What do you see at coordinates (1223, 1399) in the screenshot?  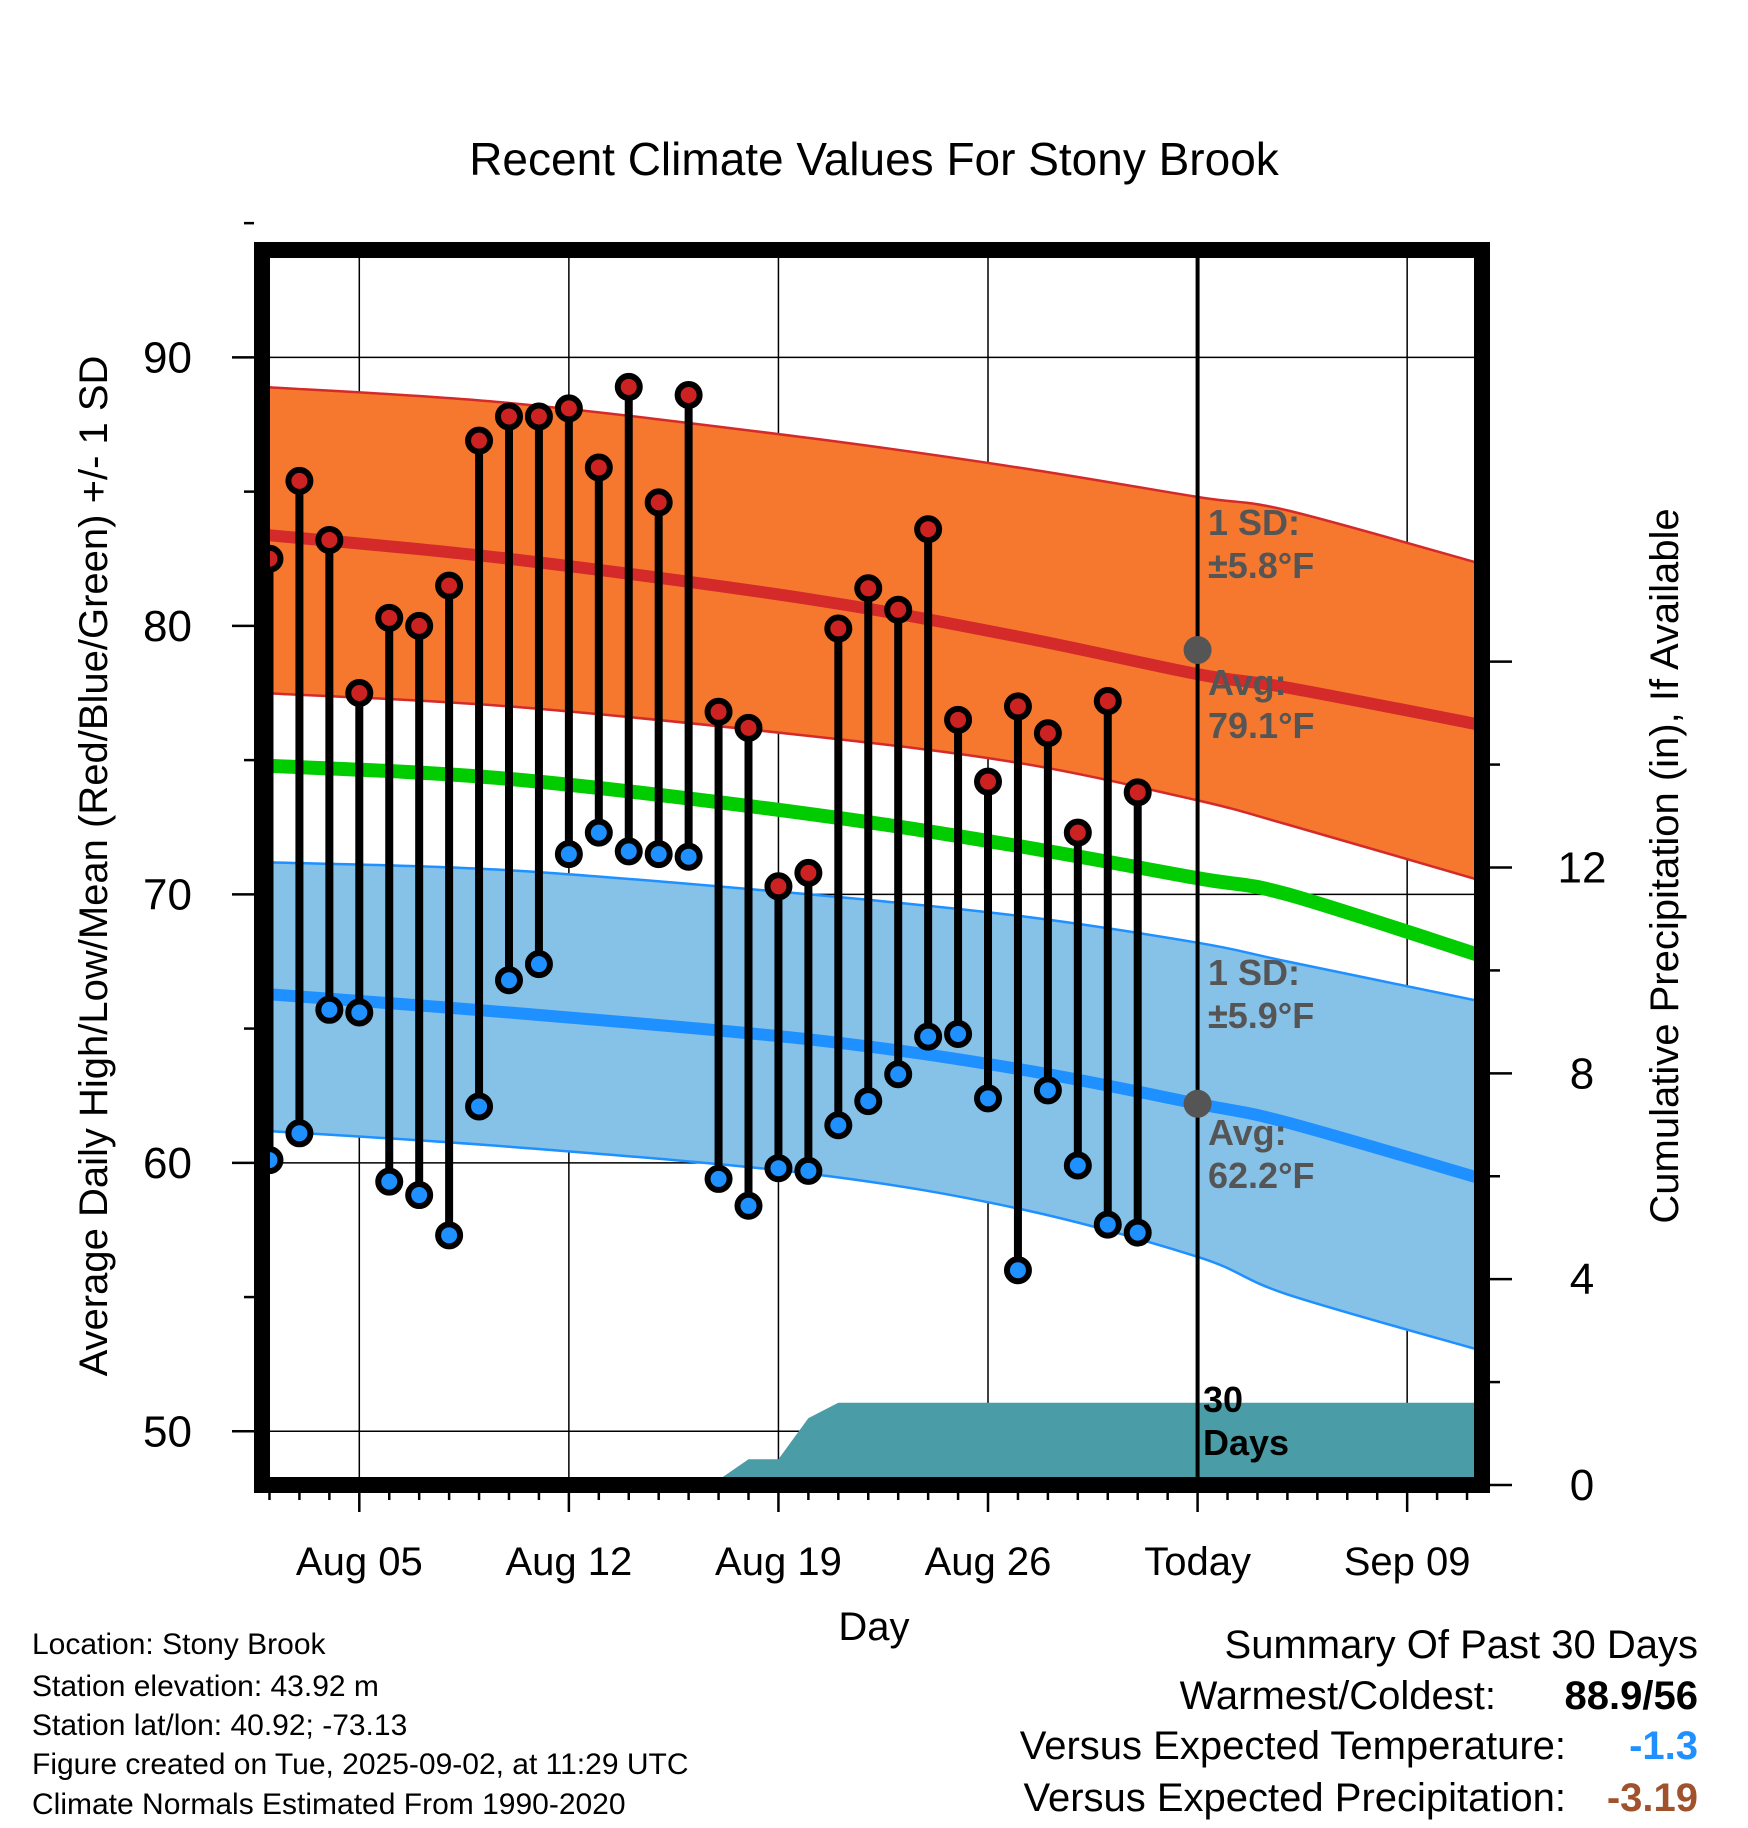 I see `window-label-number: 30` at bounding box center [1223, 1399].